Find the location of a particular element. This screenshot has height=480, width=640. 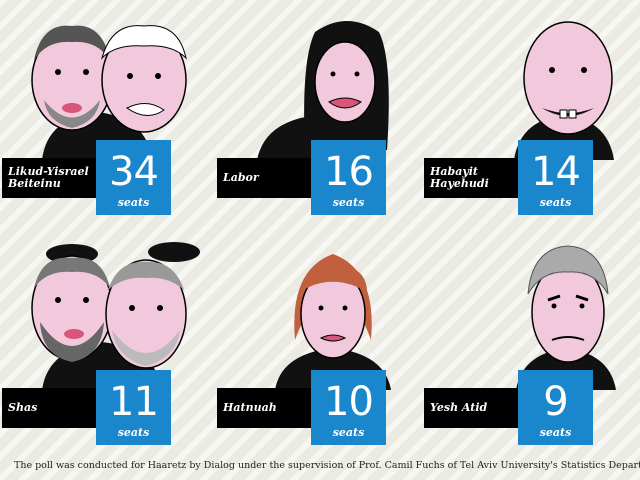

seat-box-habayit: 14 seats is located at coordinates (555, 177).